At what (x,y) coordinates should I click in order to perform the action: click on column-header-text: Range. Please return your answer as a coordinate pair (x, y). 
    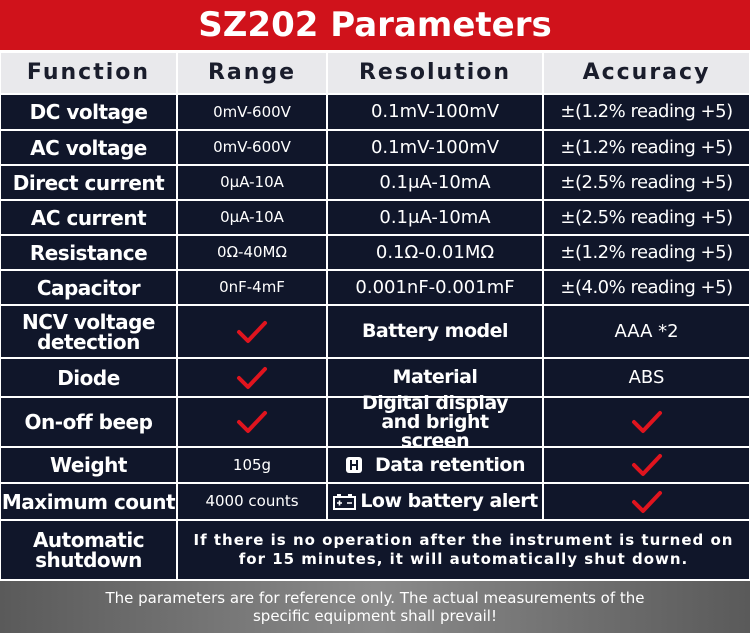
    Looking at the image, I should click on (252, 72).